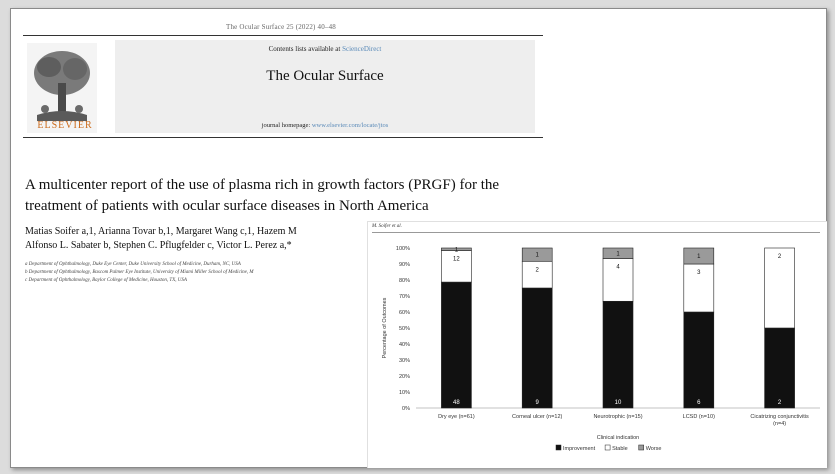 Image resolution: width=835 pixels, height=474 pixels. What do you see at coordinates (362, 49) in the screenshot?
I see `sciencedirect-link: ScienceDirect` at bounding box center [362, 49].